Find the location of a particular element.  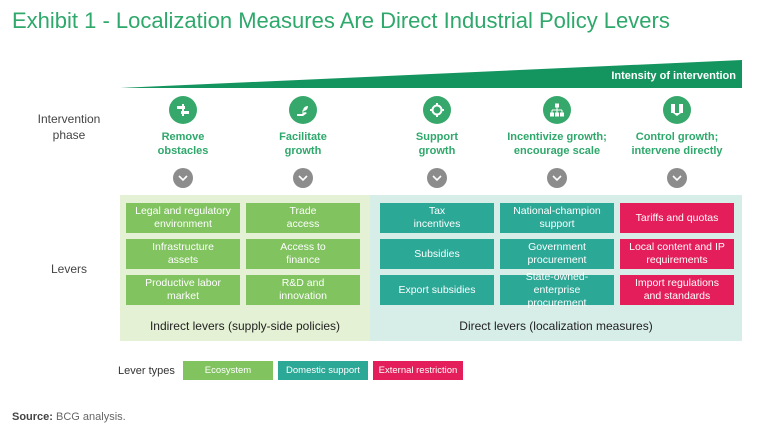

phase-label: Remove obstacles is located at coordinates (183, 144).